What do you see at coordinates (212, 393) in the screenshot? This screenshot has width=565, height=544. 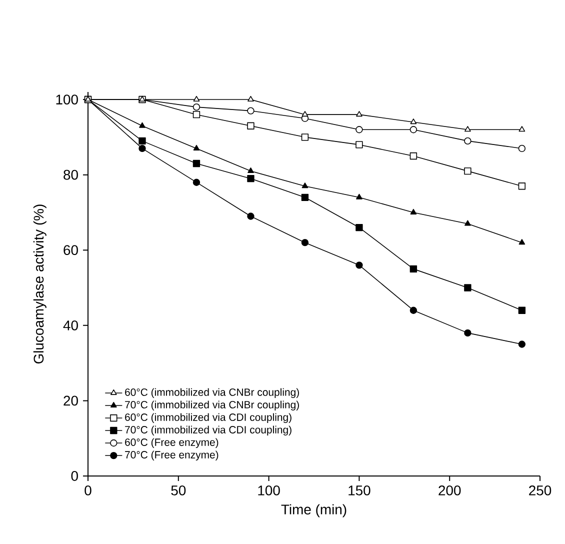 I see `legend-label: 60°C (immobilized via CNBr coupling)` at bounding box center [212, 393].